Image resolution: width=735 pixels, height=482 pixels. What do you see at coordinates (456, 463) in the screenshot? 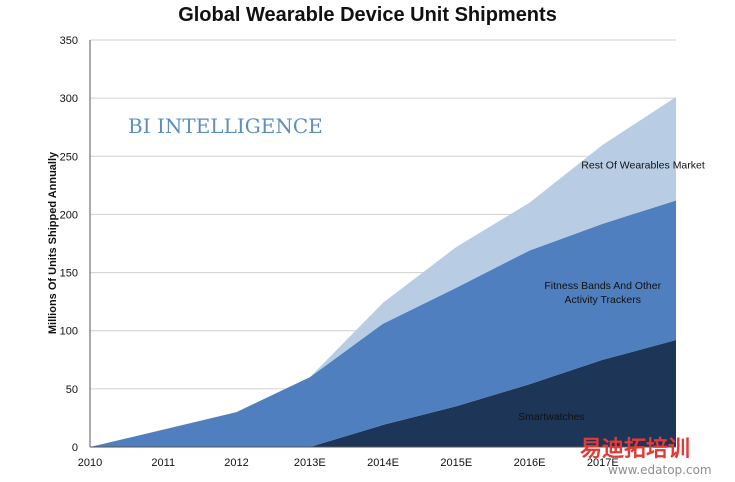
I see `x-tick-label: 2015E` at bounding box center [456, 463].